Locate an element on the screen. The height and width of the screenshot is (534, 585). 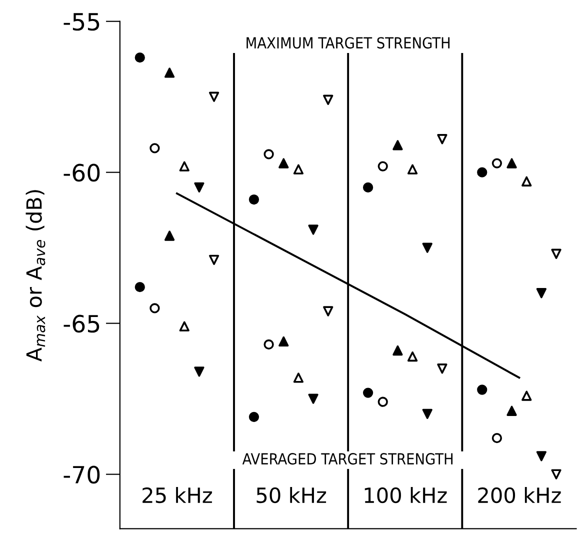
x-tick-label: 200 kHz is located at coordinates (519, 495).